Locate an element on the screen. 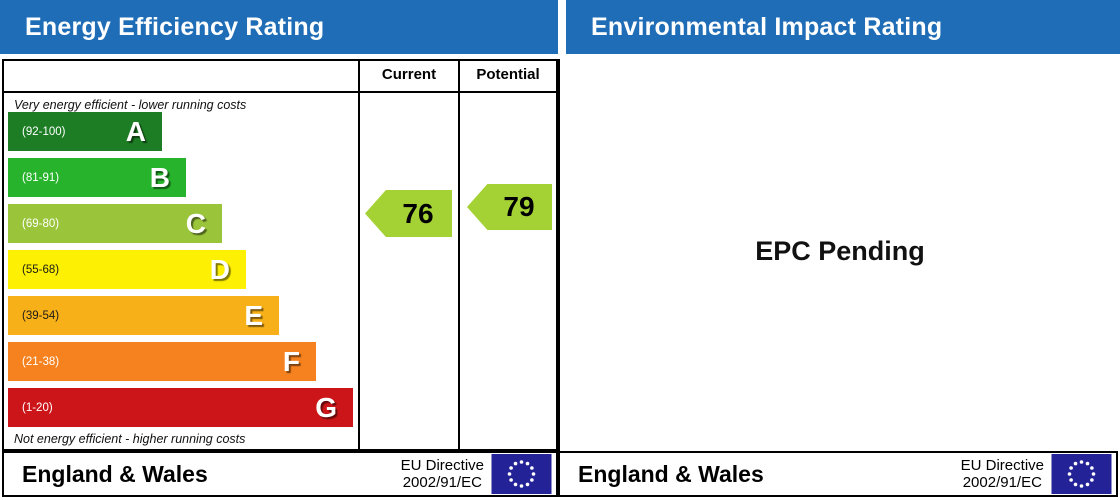  band-letter: A is located at coordinates (135, 131).